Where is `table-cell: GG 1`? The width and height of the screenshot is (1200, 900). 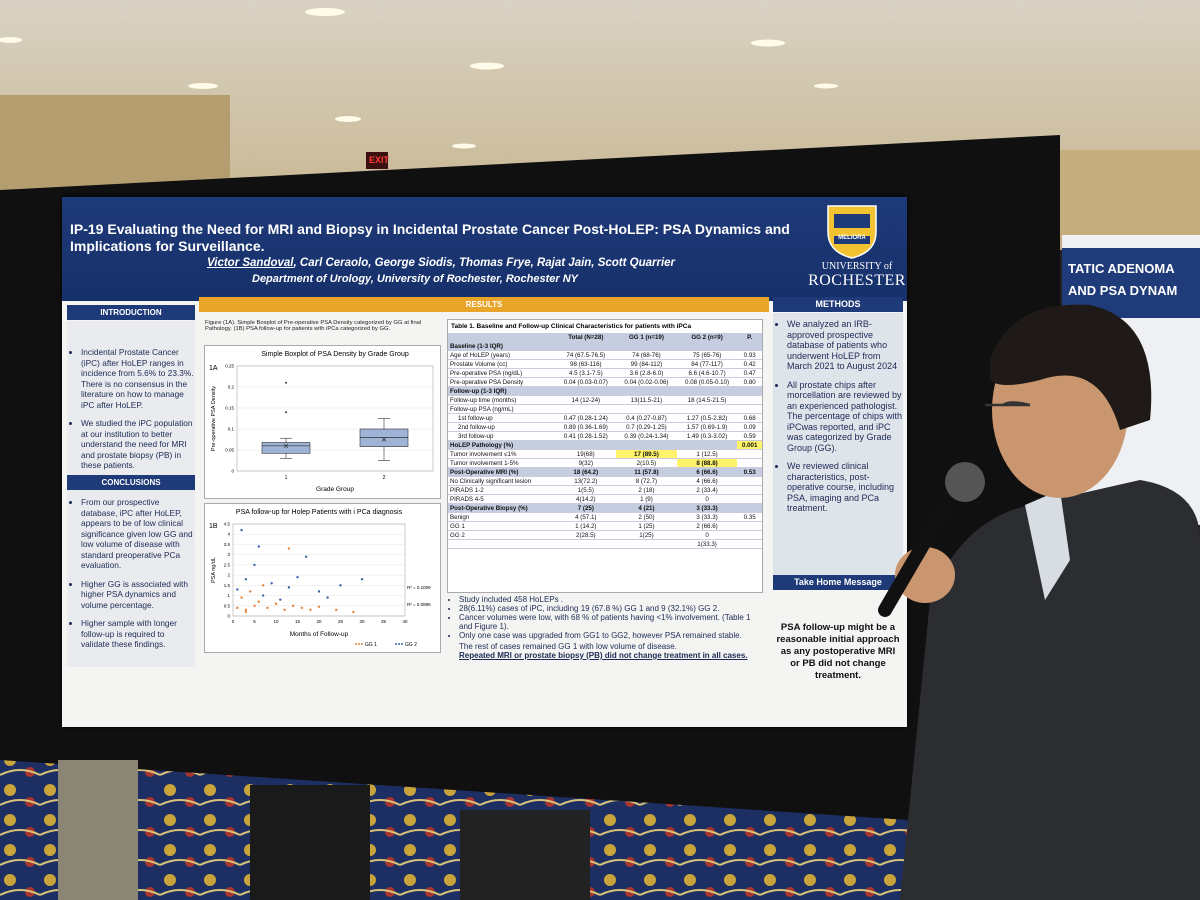 table-cell: GG 1 is located at coordinates (502, 526).